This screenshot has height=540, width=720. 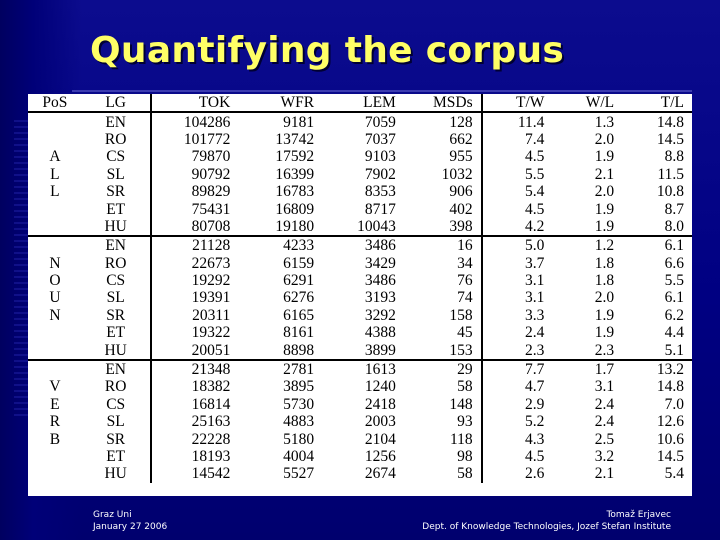 I want to click on cell-tw: 5.2, so click(x=535, y=422).